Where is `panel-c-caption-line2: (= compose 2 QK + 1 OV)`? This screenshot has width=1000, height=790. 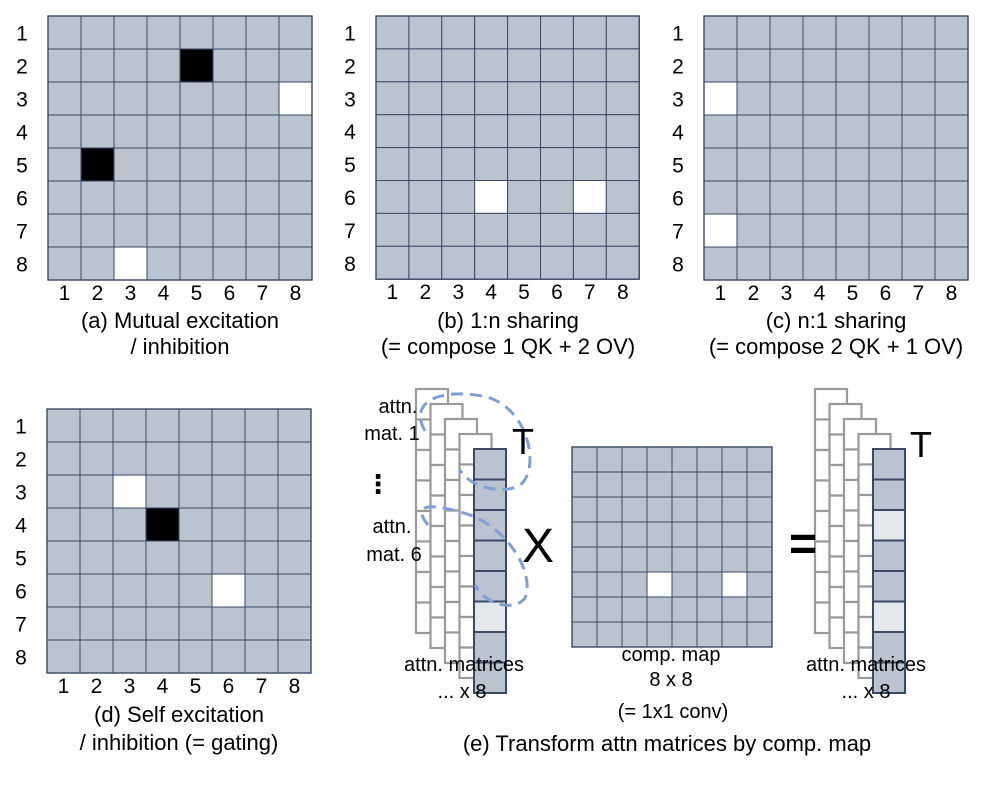
panel-c-caption-line2: (= compose 2 QK + 1 OV) is located at coordinates (836, 346).